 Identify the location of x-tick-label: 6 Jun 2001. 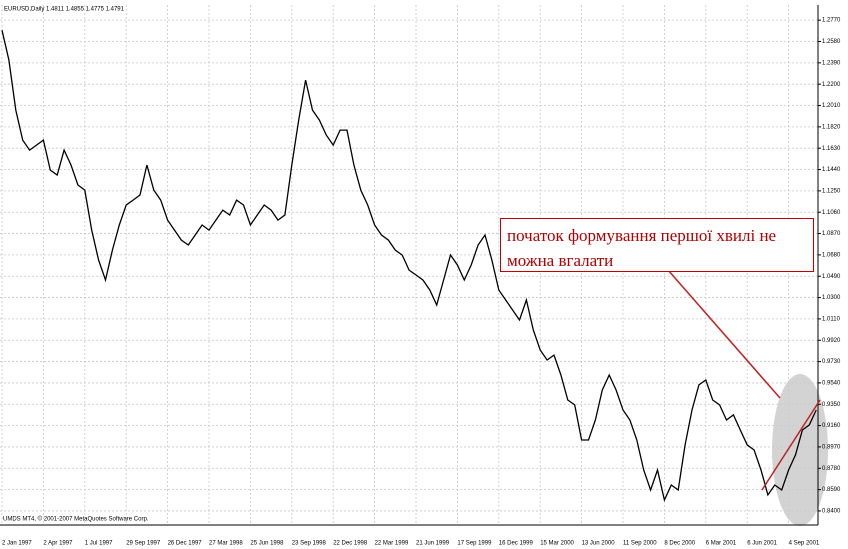
(762, 544).